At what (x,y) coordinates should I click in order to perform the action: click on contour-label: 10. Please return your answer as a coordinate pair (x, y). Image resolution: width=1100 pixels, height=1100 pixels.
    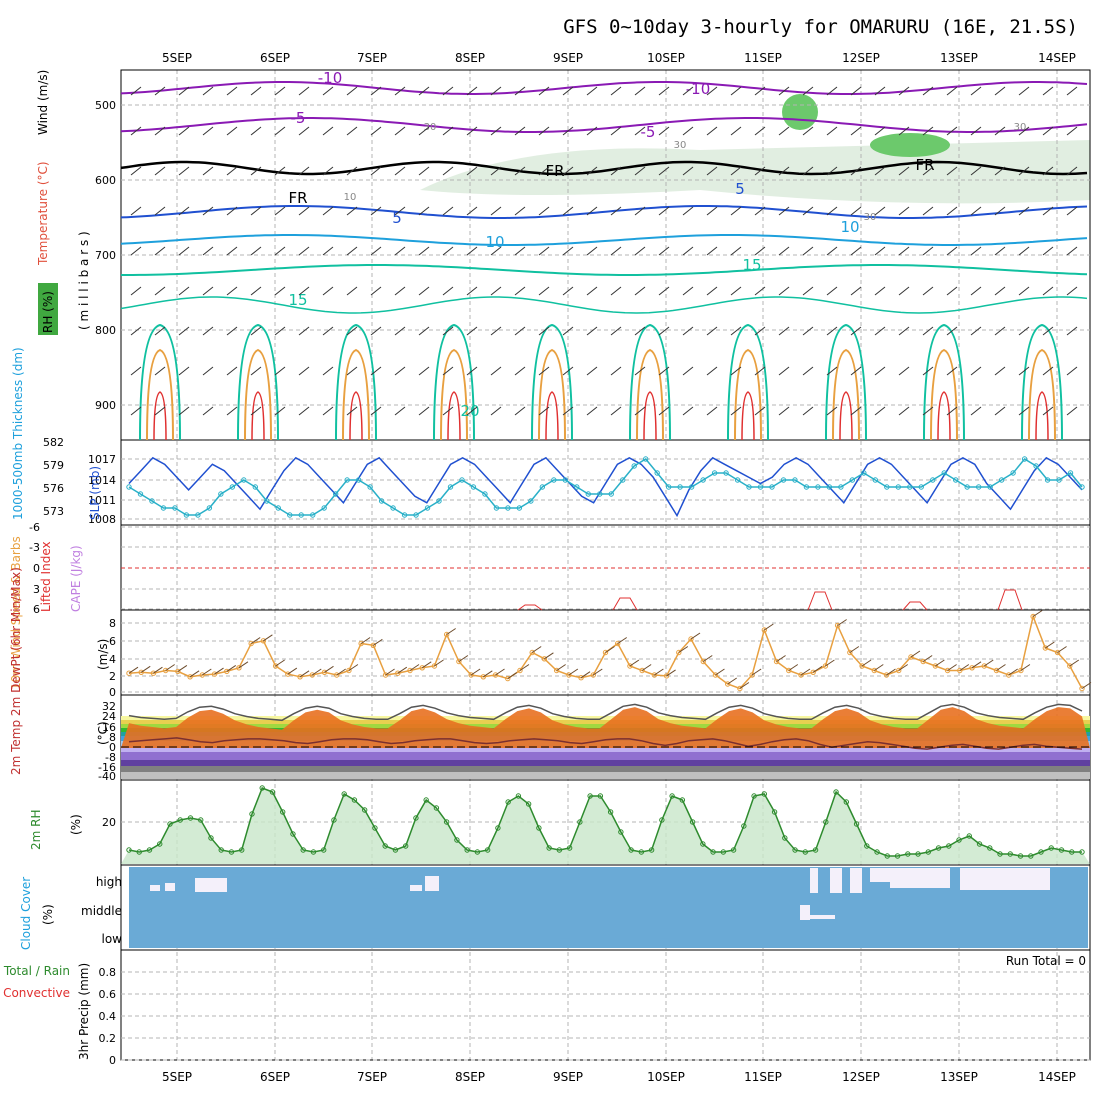
    Looking at the image, I should click on (350, 197).